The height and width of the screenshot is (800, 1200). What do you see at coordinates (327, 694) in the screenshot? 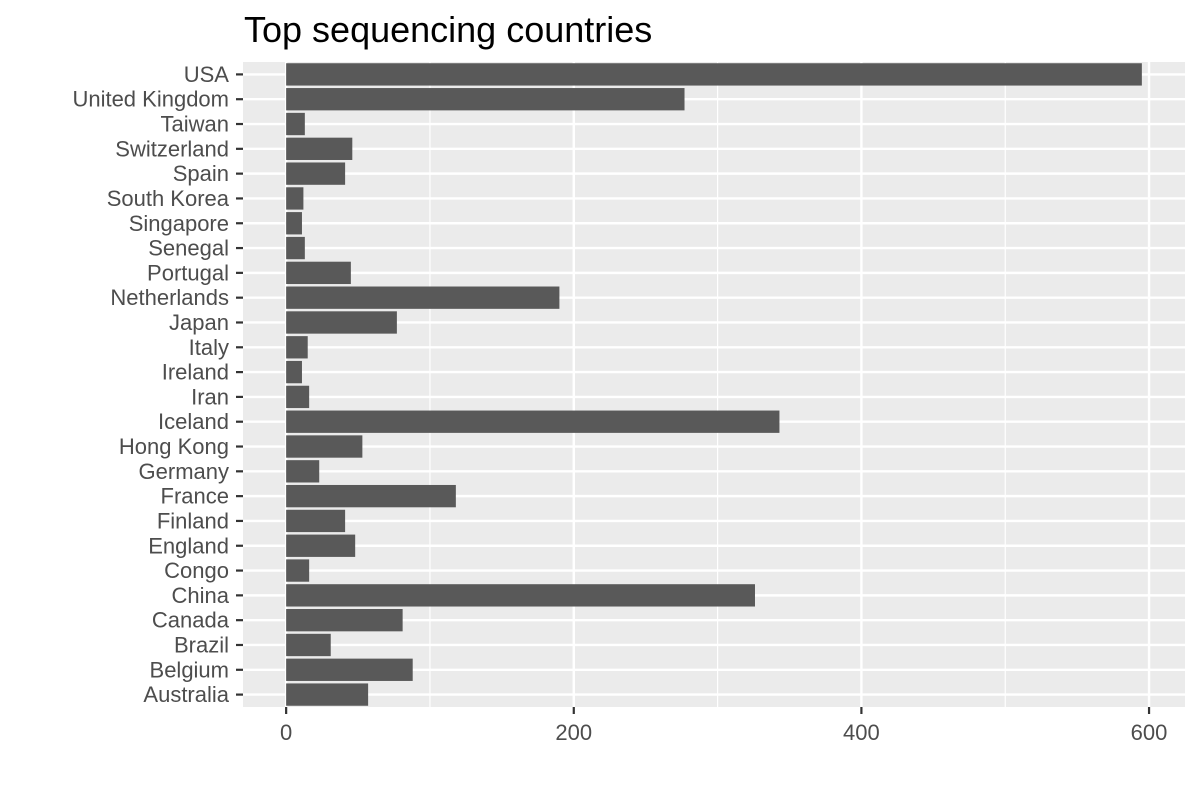
I see `bar-australia` at bounding box center [327, 694].